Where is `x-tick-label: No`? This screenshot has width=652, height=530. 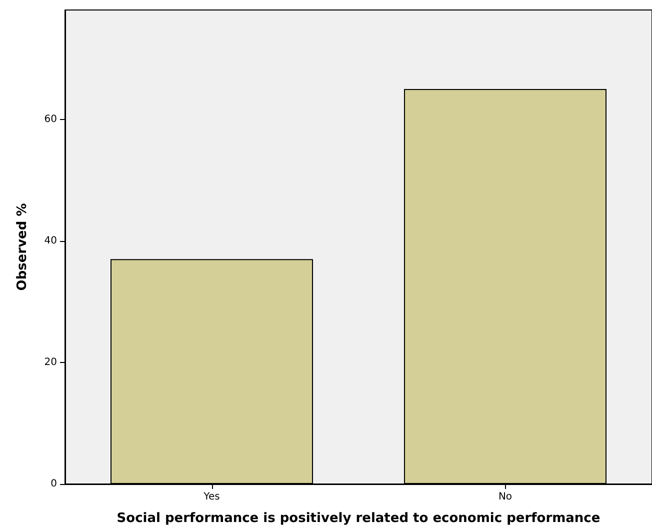 x-tick-label: No is located at coordinates (505, 497).